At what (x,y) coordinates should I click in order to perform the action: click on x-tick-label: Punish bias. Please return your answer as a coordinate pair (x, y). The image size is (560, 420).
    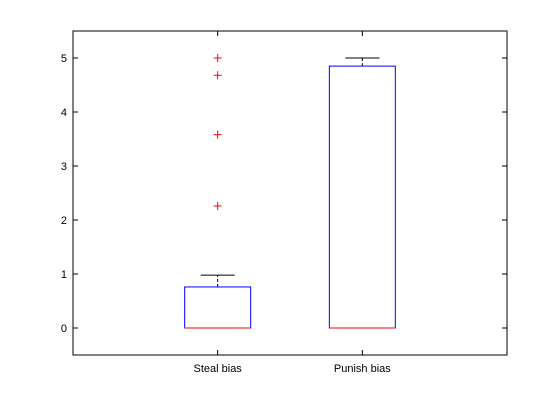
    Looking at the image, I should click on (362, 369).